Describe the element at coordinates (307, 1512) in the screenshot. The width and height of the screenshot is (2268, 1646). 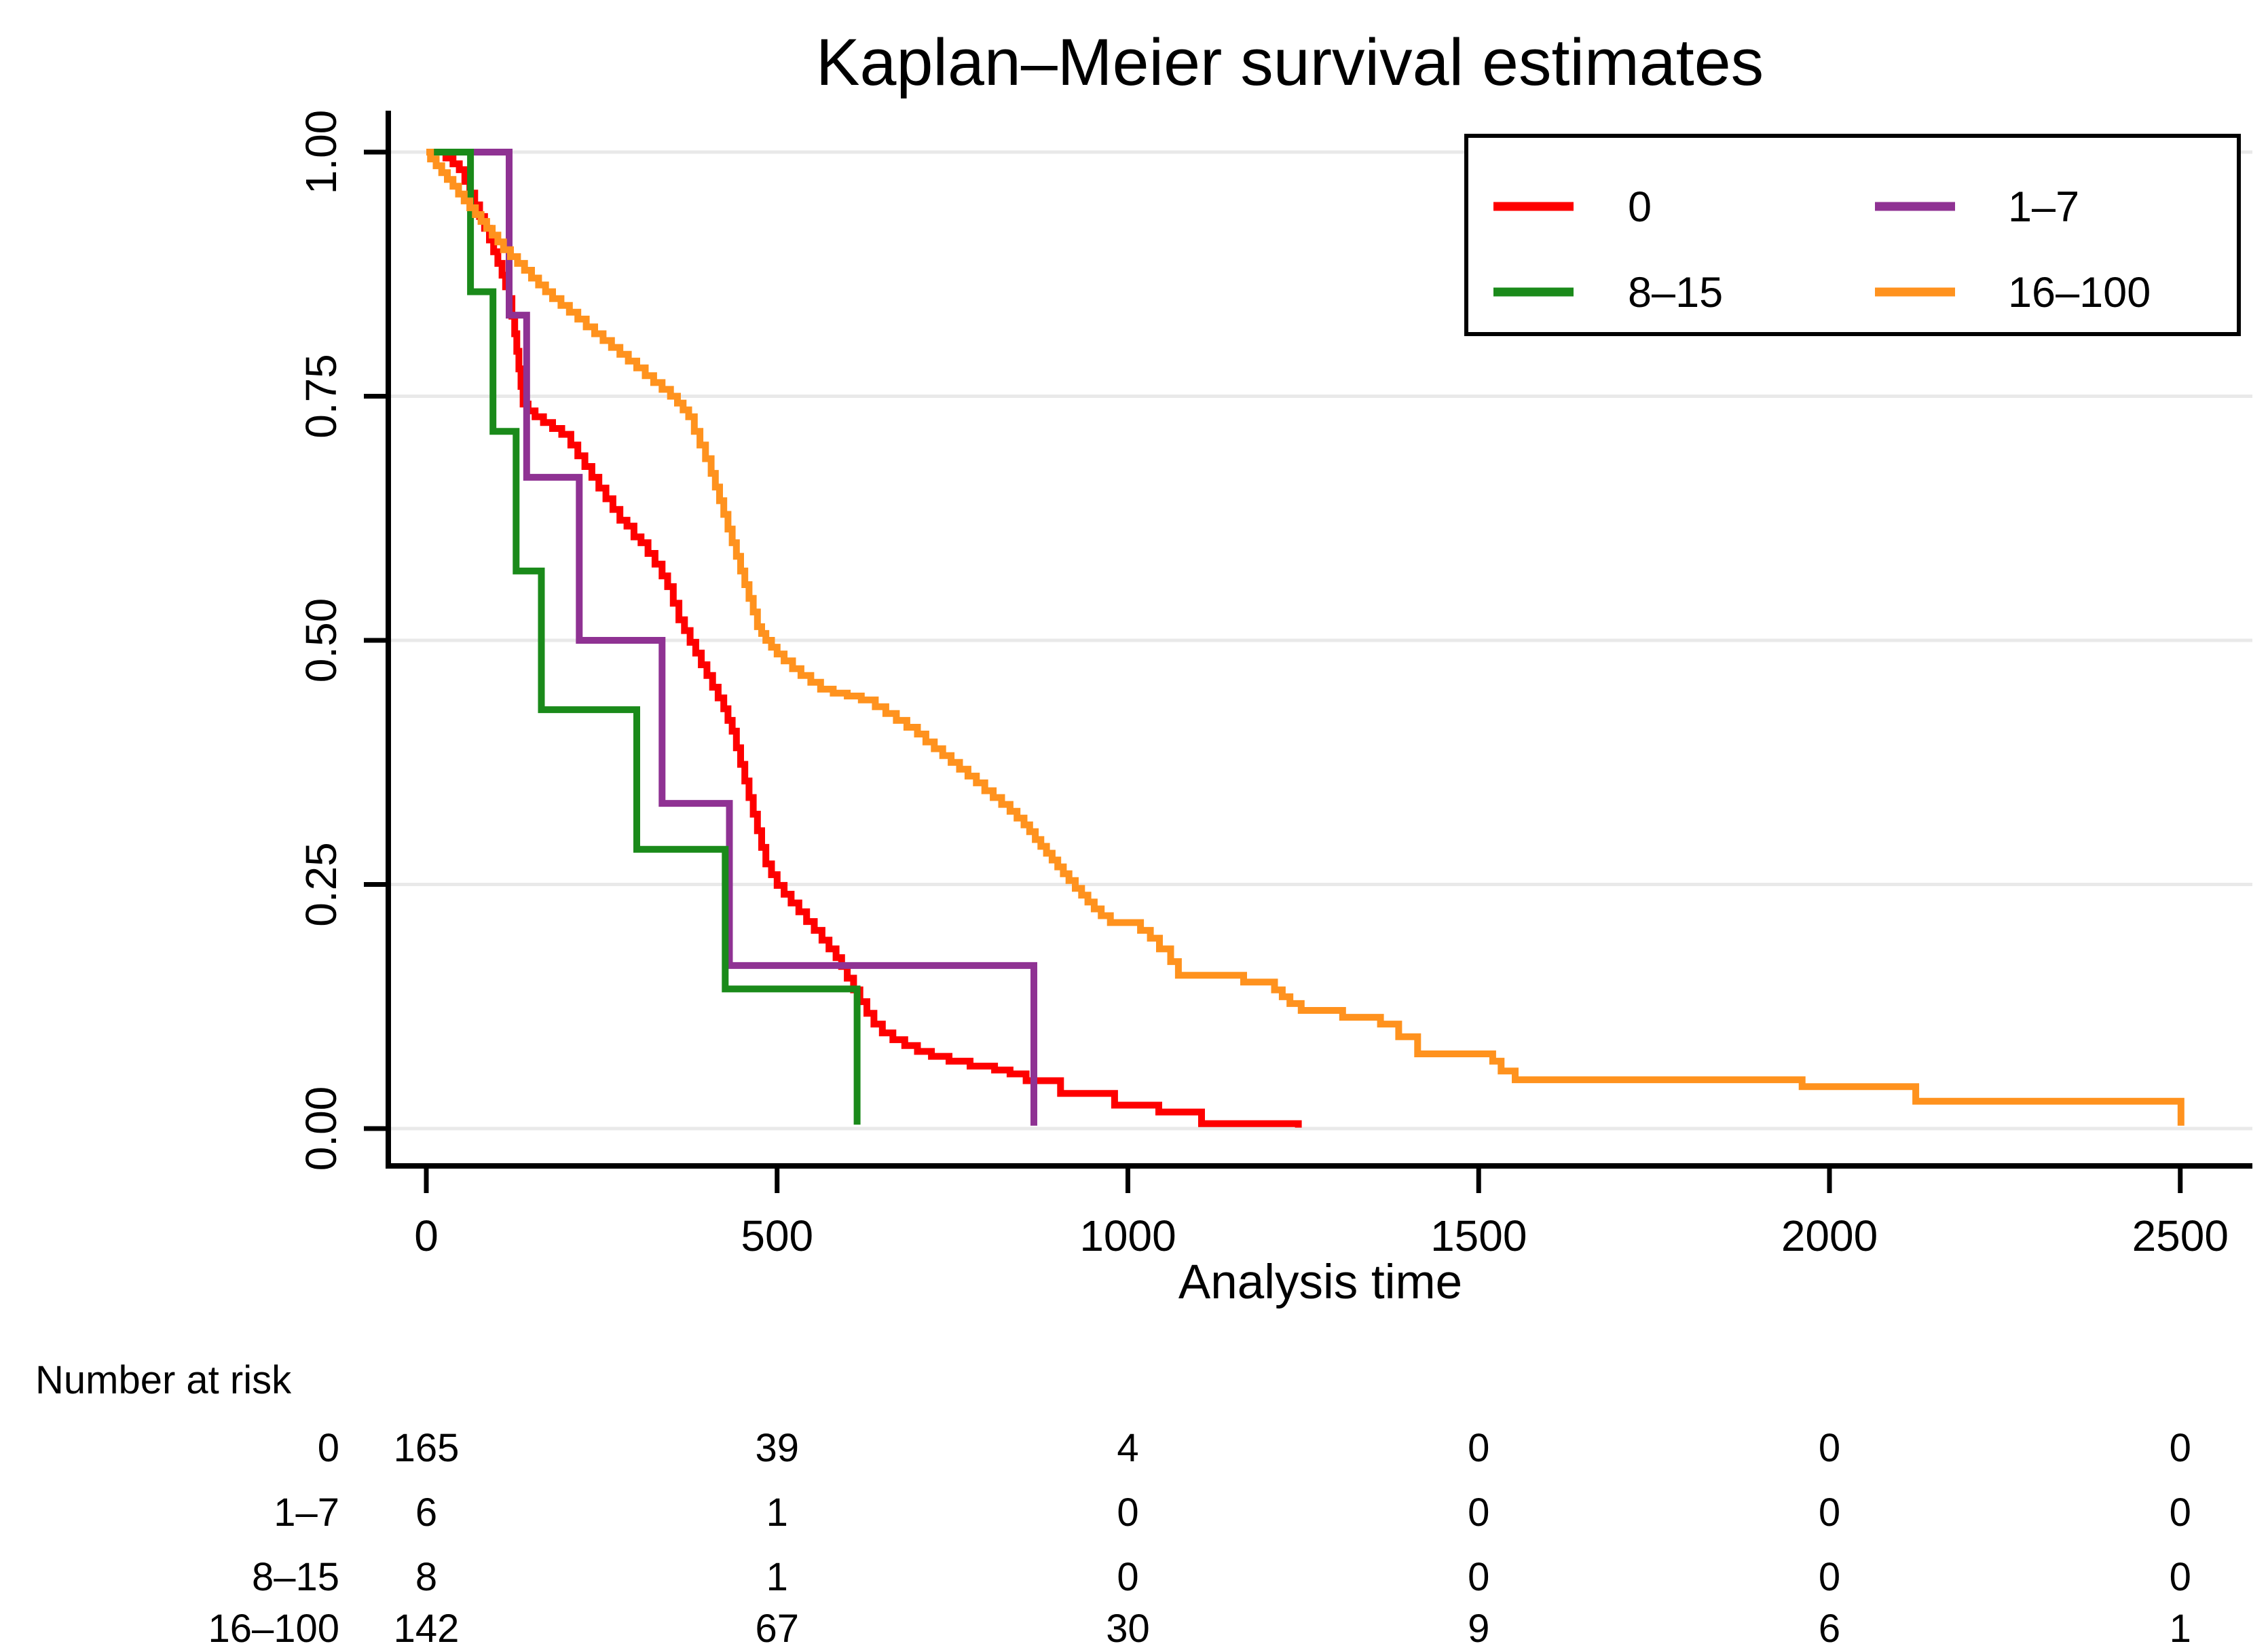
I see `risk-row-label-1–7: 1–7` at that location.